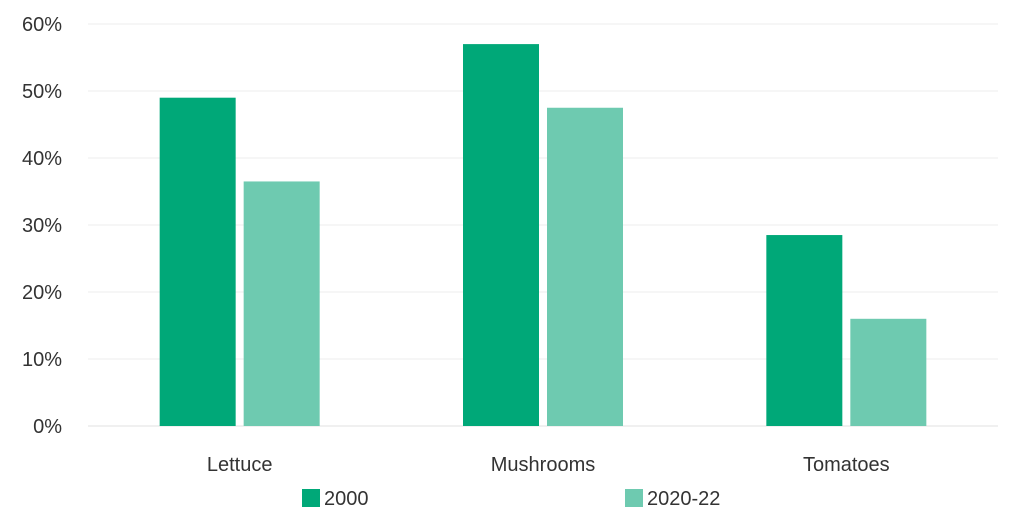 The image size is (1011, 514). What do you see at coordinates (804, 330) in the screenshot?
I see `bar-tomatoes-2000` at bounding box center [804, 330].